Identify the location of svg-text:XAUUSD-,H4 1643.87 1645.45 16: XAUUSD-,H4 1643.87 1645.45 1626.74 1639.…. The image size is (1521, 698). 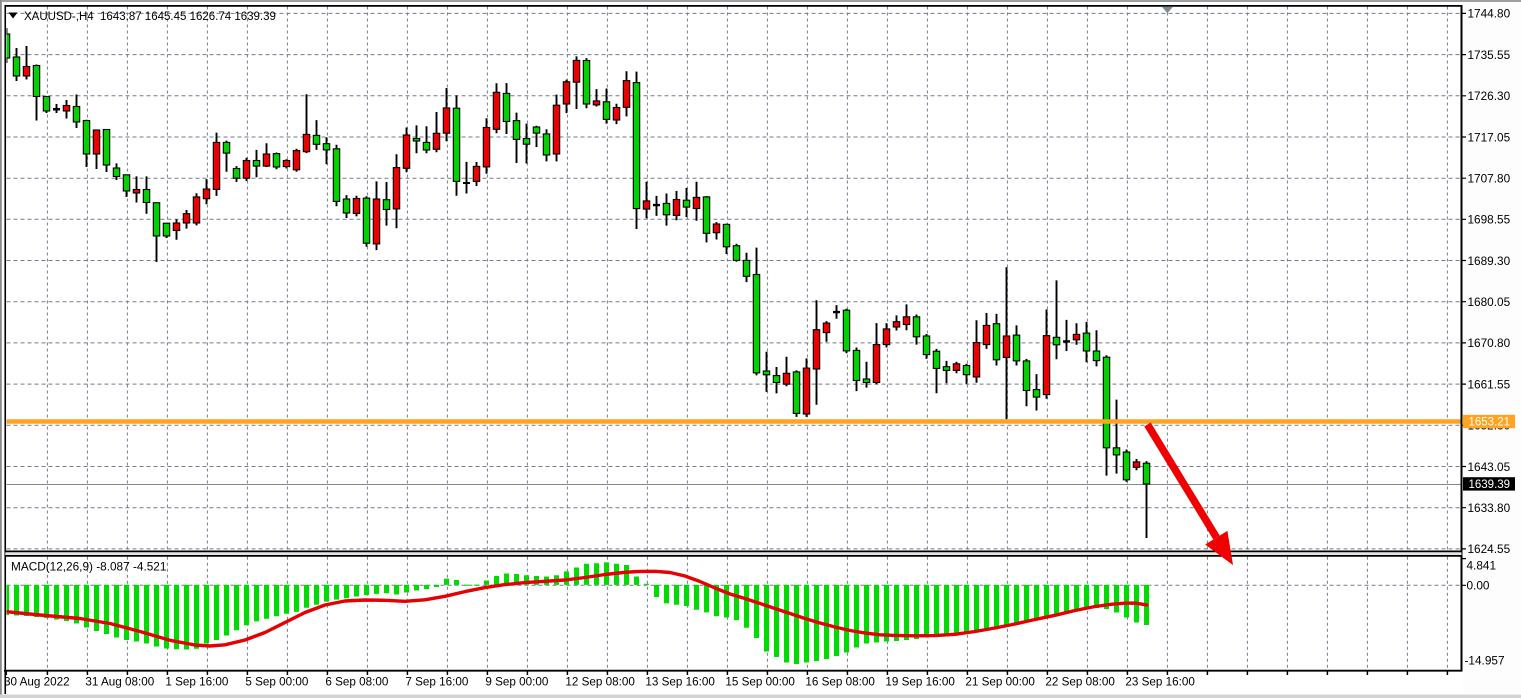
(150, 17).